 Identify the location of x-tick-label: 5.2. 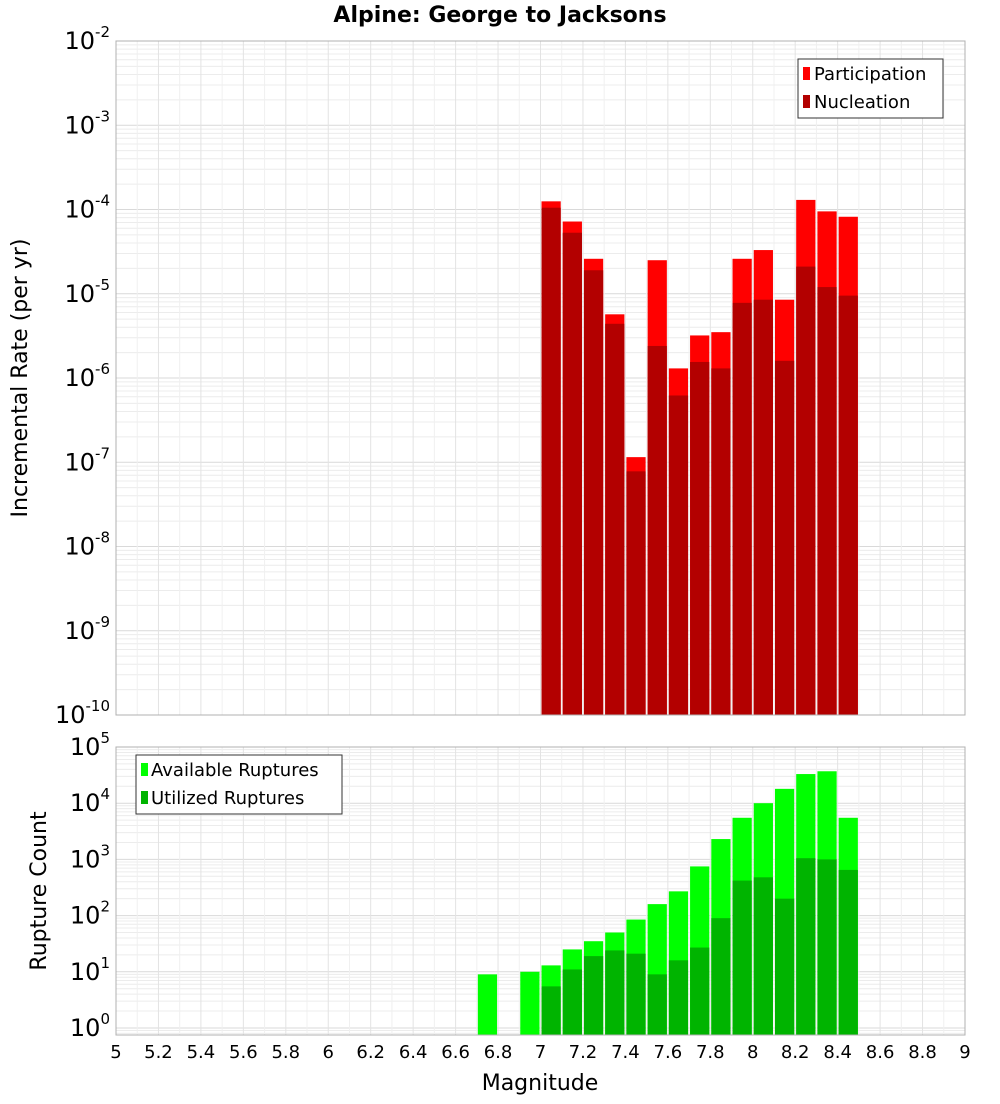
(158, 1052).